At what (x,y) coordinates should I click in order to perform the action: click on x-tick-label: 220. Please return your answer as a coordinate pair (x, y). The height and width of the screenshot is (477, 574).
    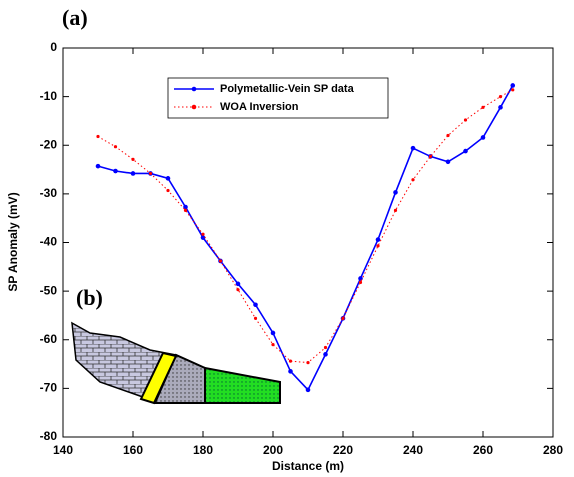
    Looking at the image, I should click on (343, 450).